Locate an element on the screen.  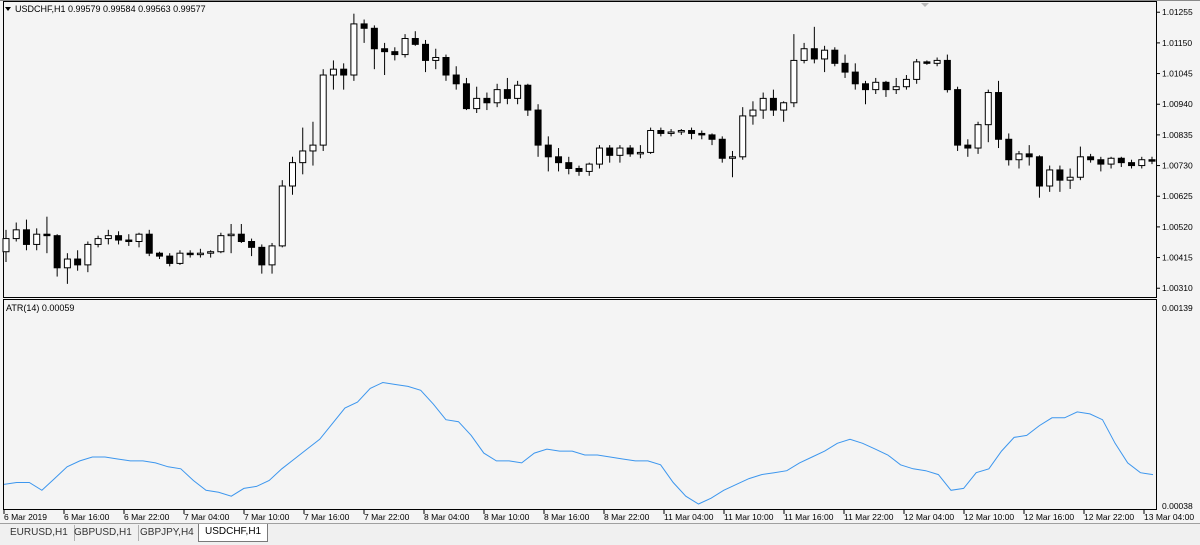
price-label: 1.00415 is located at coordinates (1177, 258).